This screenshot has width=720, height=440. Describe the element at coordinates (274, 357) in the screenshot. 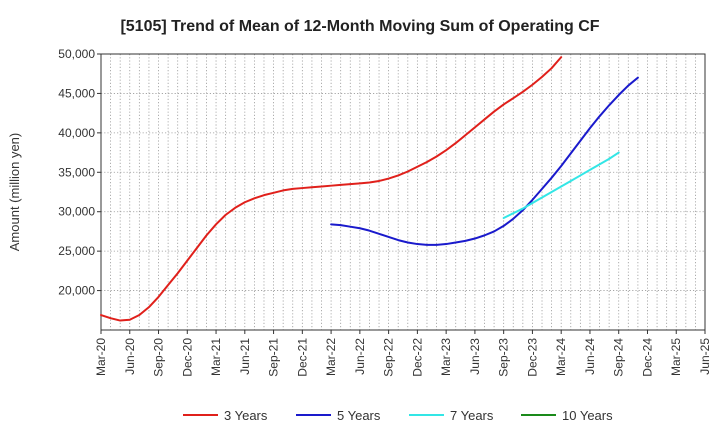

I see `x-tick-label: Sep-21` at that location.